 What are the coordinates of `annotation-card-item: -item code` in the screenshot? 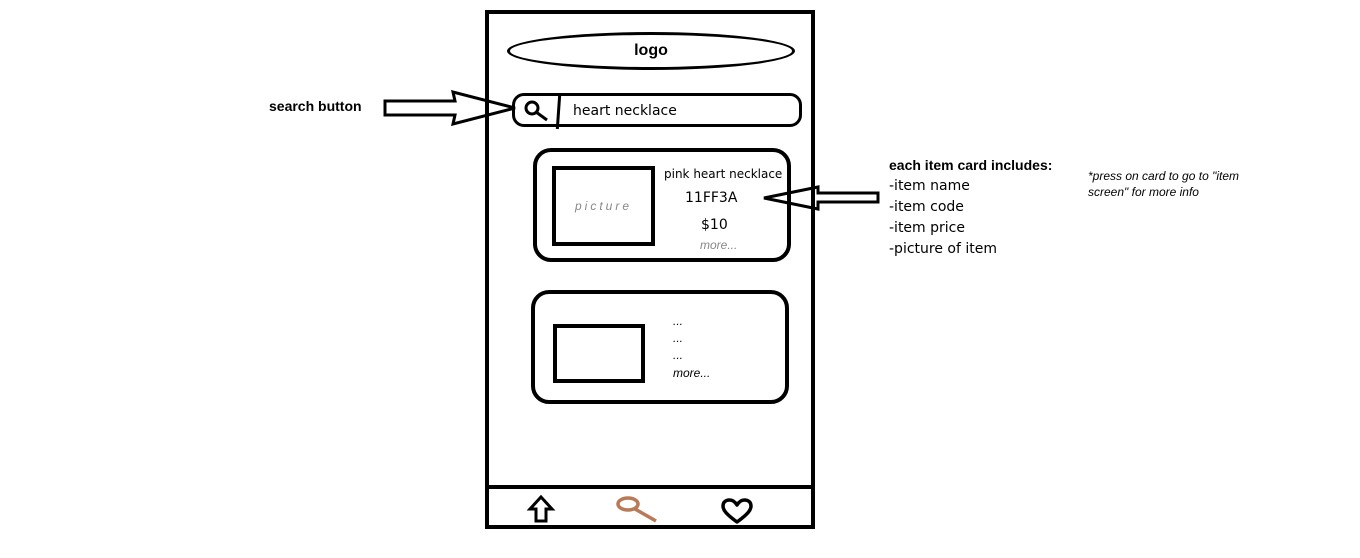 It's located at (926, 207).